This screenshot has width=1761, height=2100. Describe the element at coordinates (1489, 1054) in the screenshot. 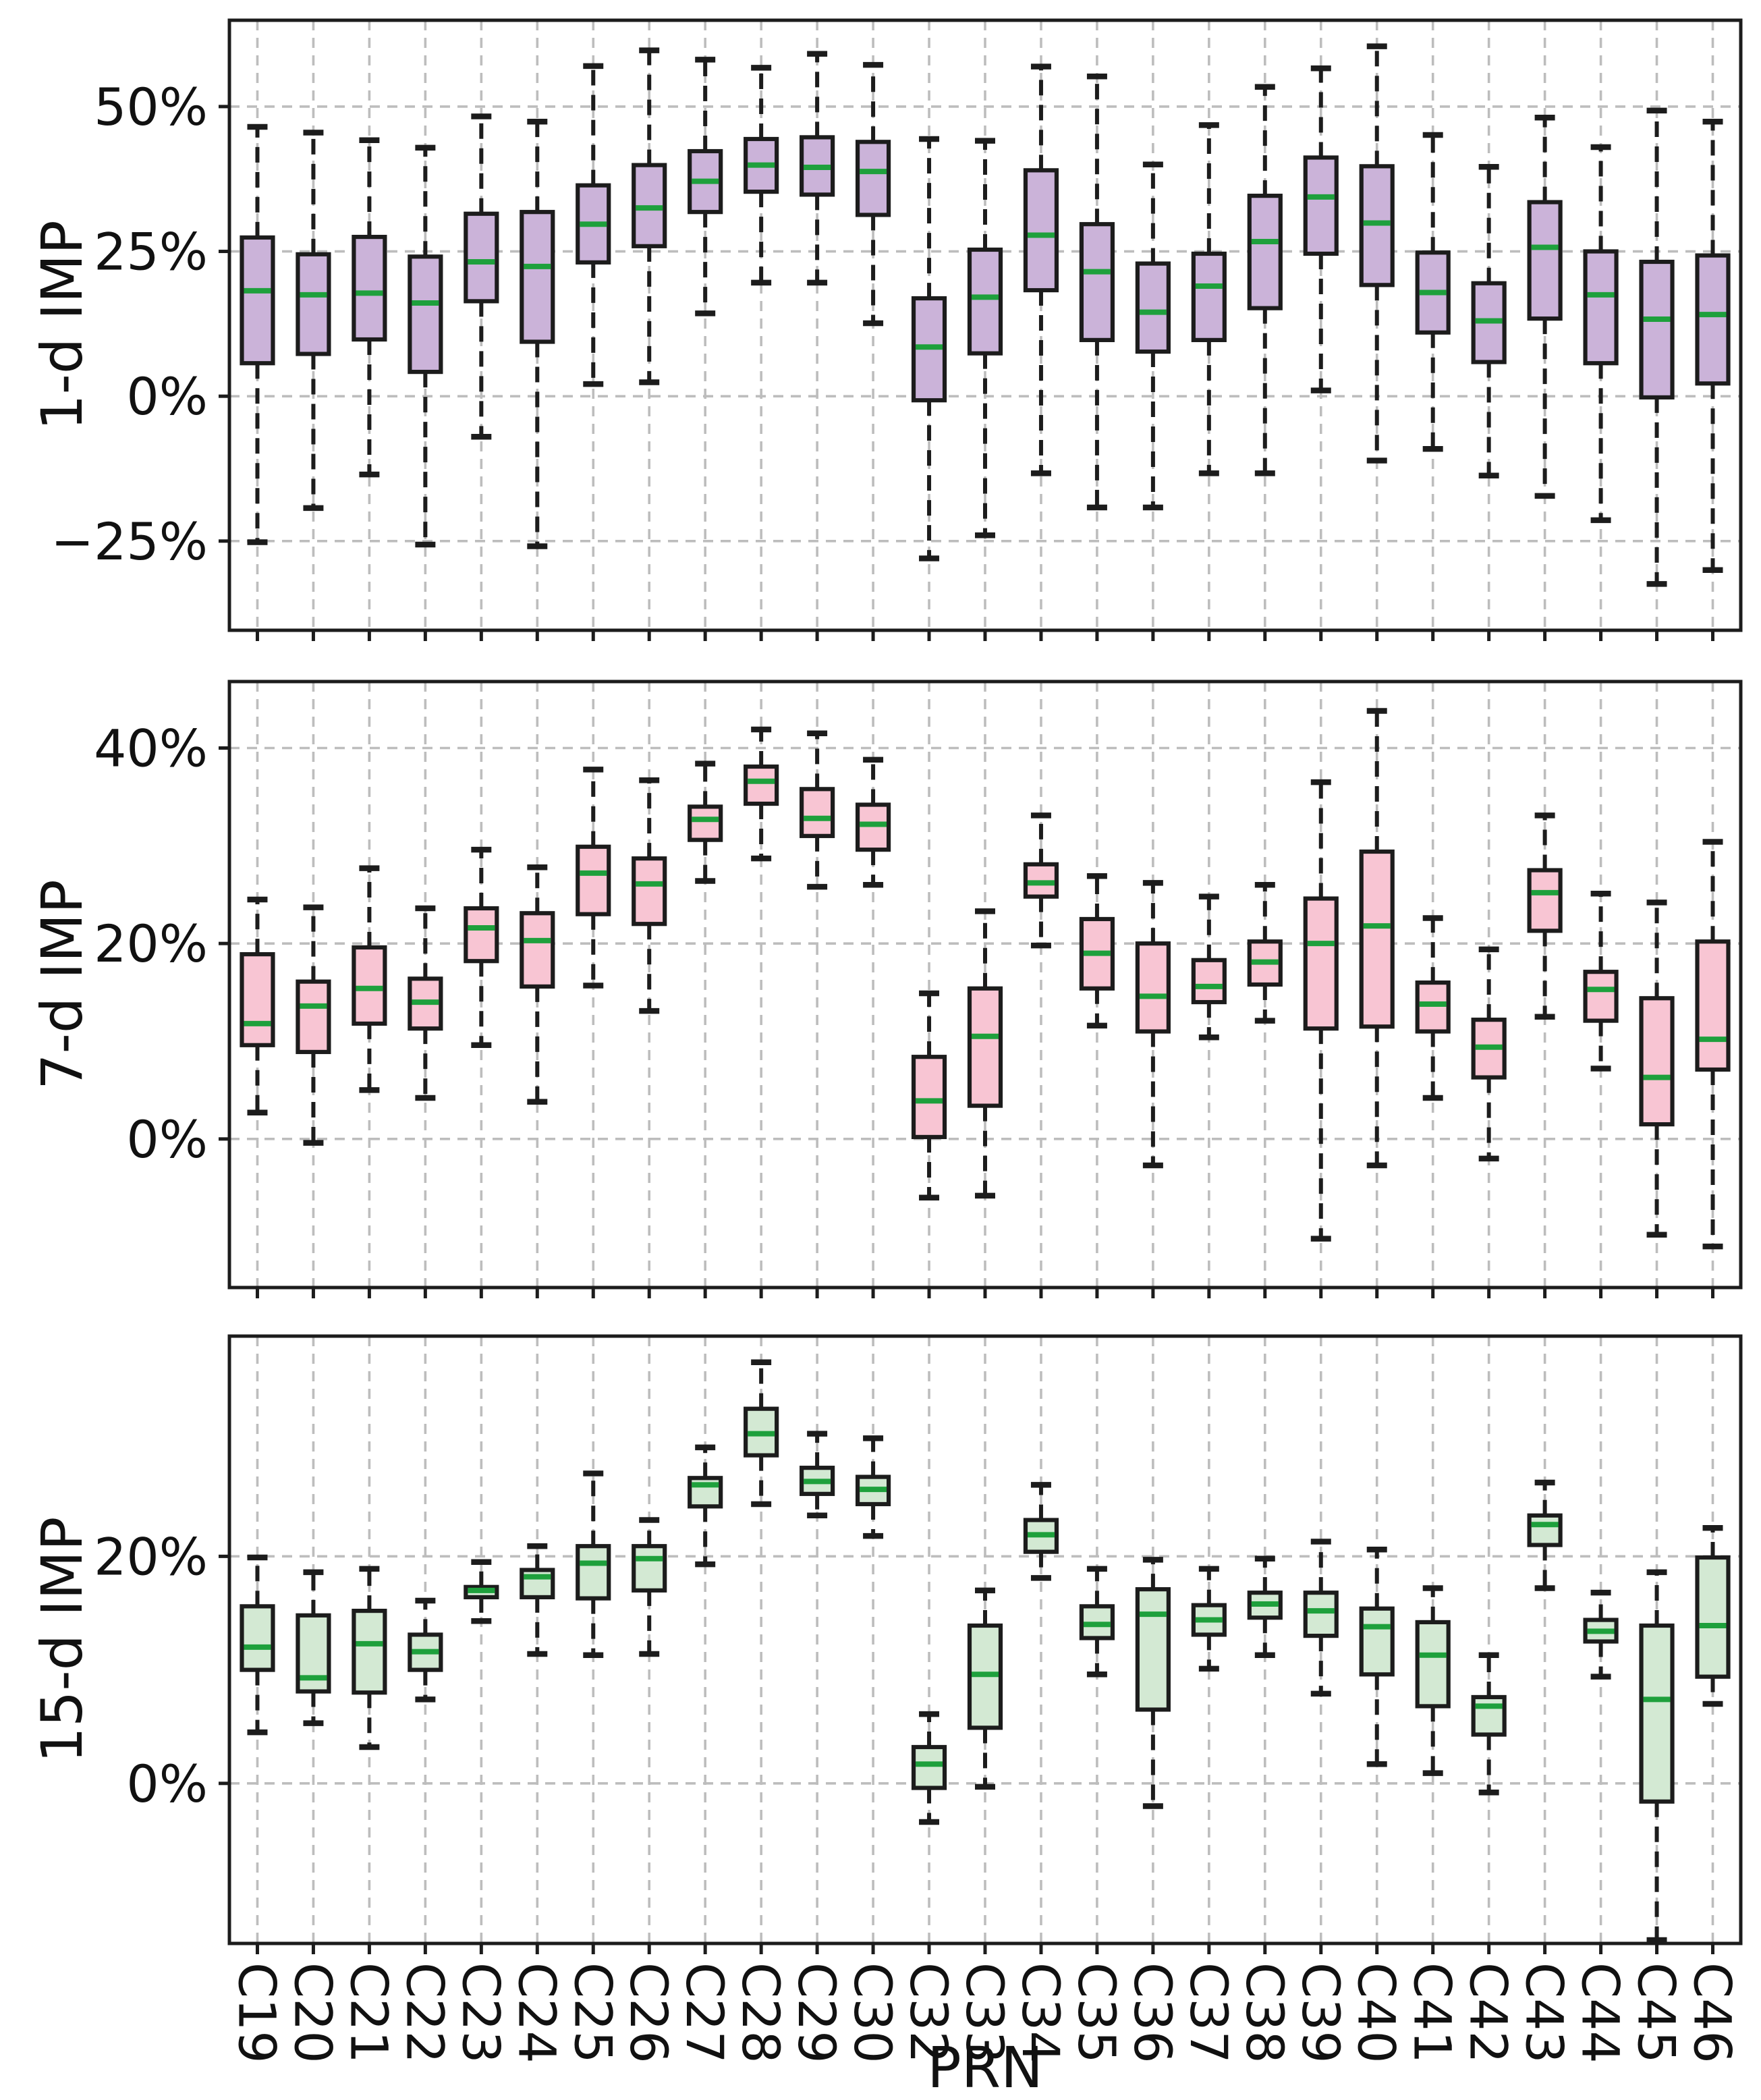

I see `box-C42` at that location.